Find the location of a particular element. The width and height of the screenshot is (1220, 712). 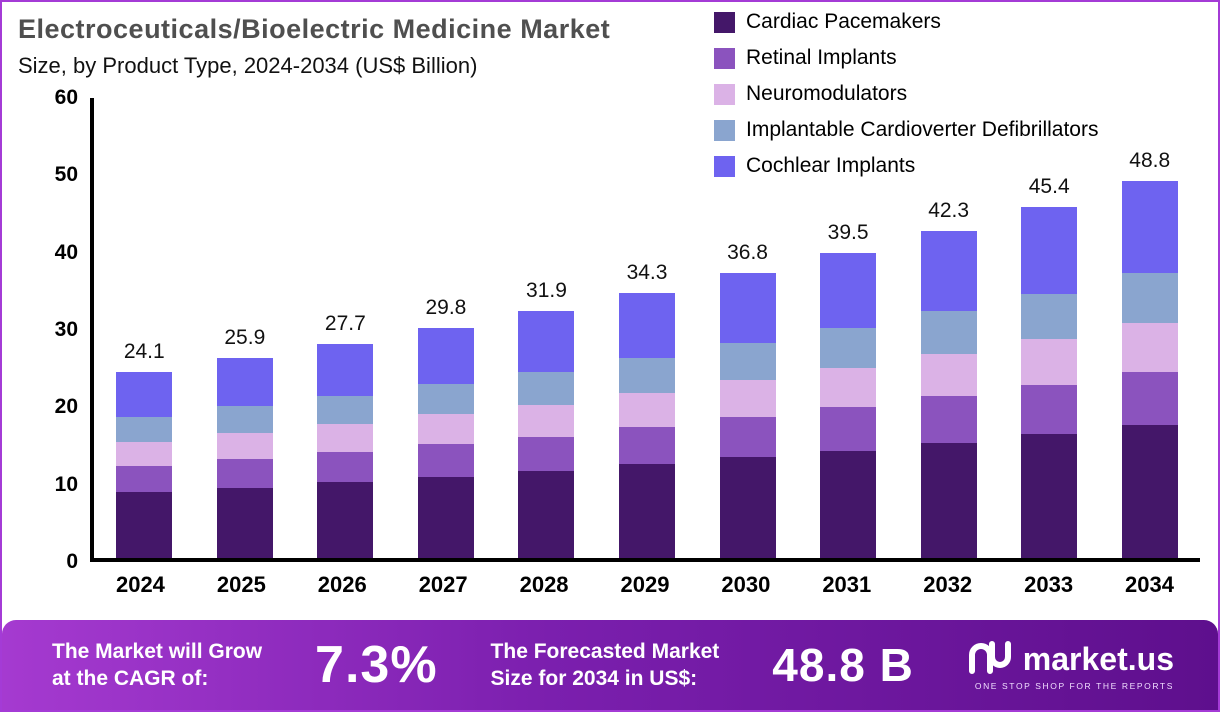

bar-slot: 36.8 is located at coordinates (747, 399).